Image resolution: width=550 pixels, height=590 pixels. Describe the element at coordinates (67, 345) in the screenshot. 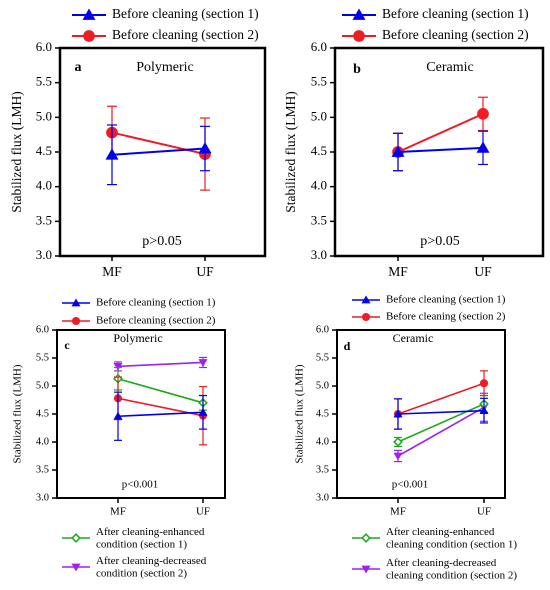

I see `panel-label: c` at that location.